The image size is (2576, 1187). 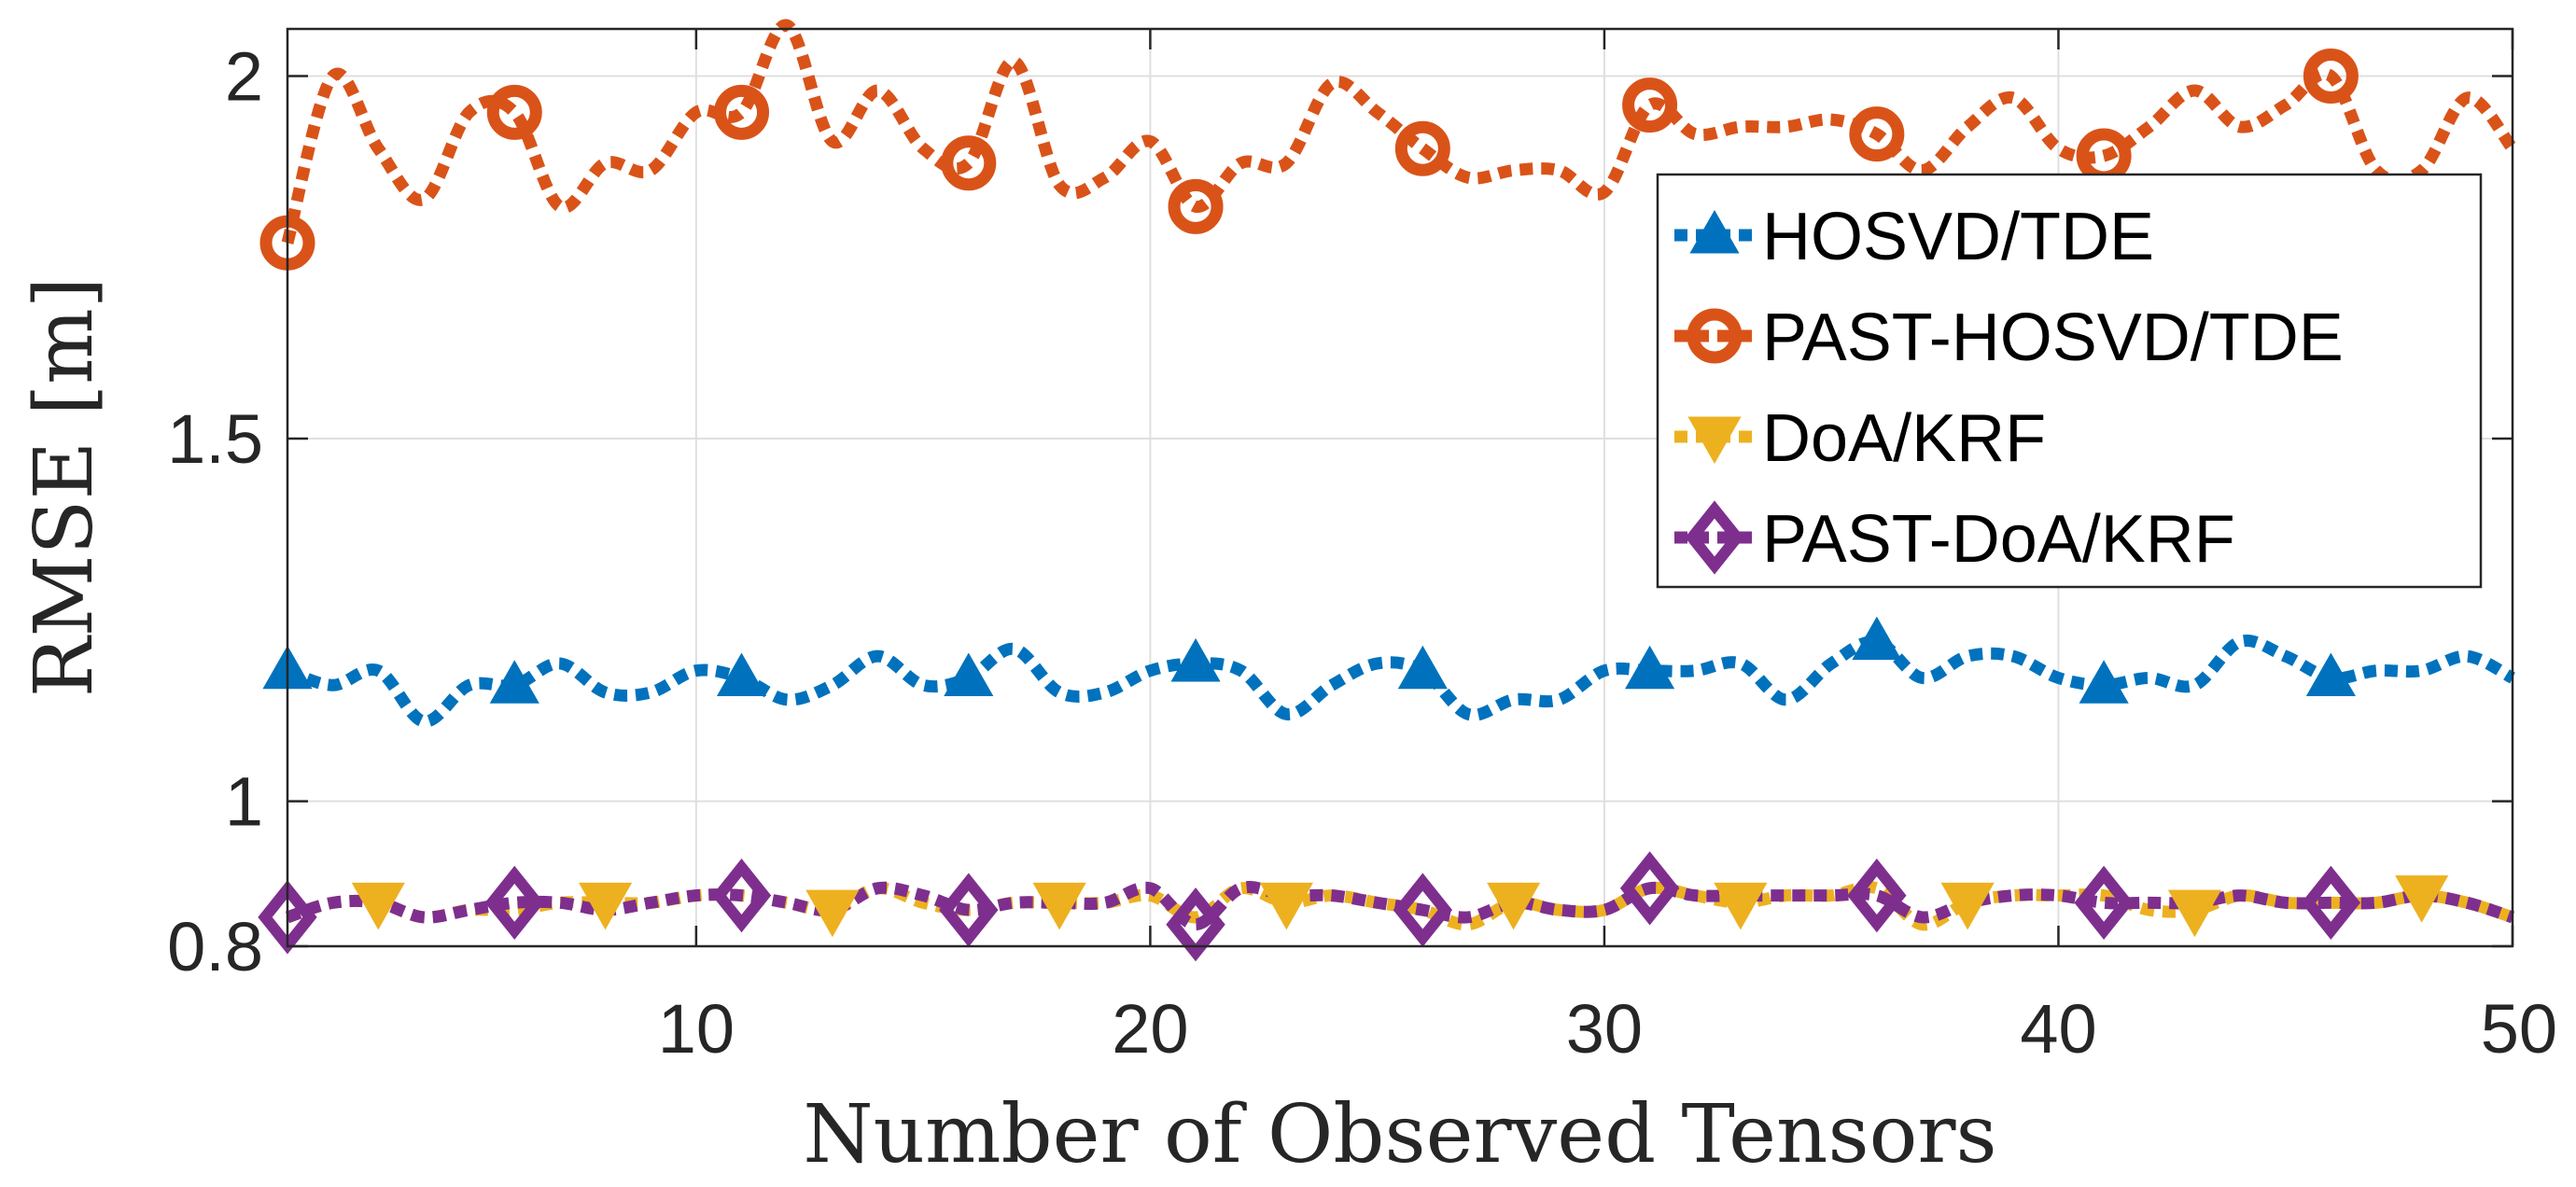 I want to click on y-tick-label: 1.5, so click(x=215, y=439).